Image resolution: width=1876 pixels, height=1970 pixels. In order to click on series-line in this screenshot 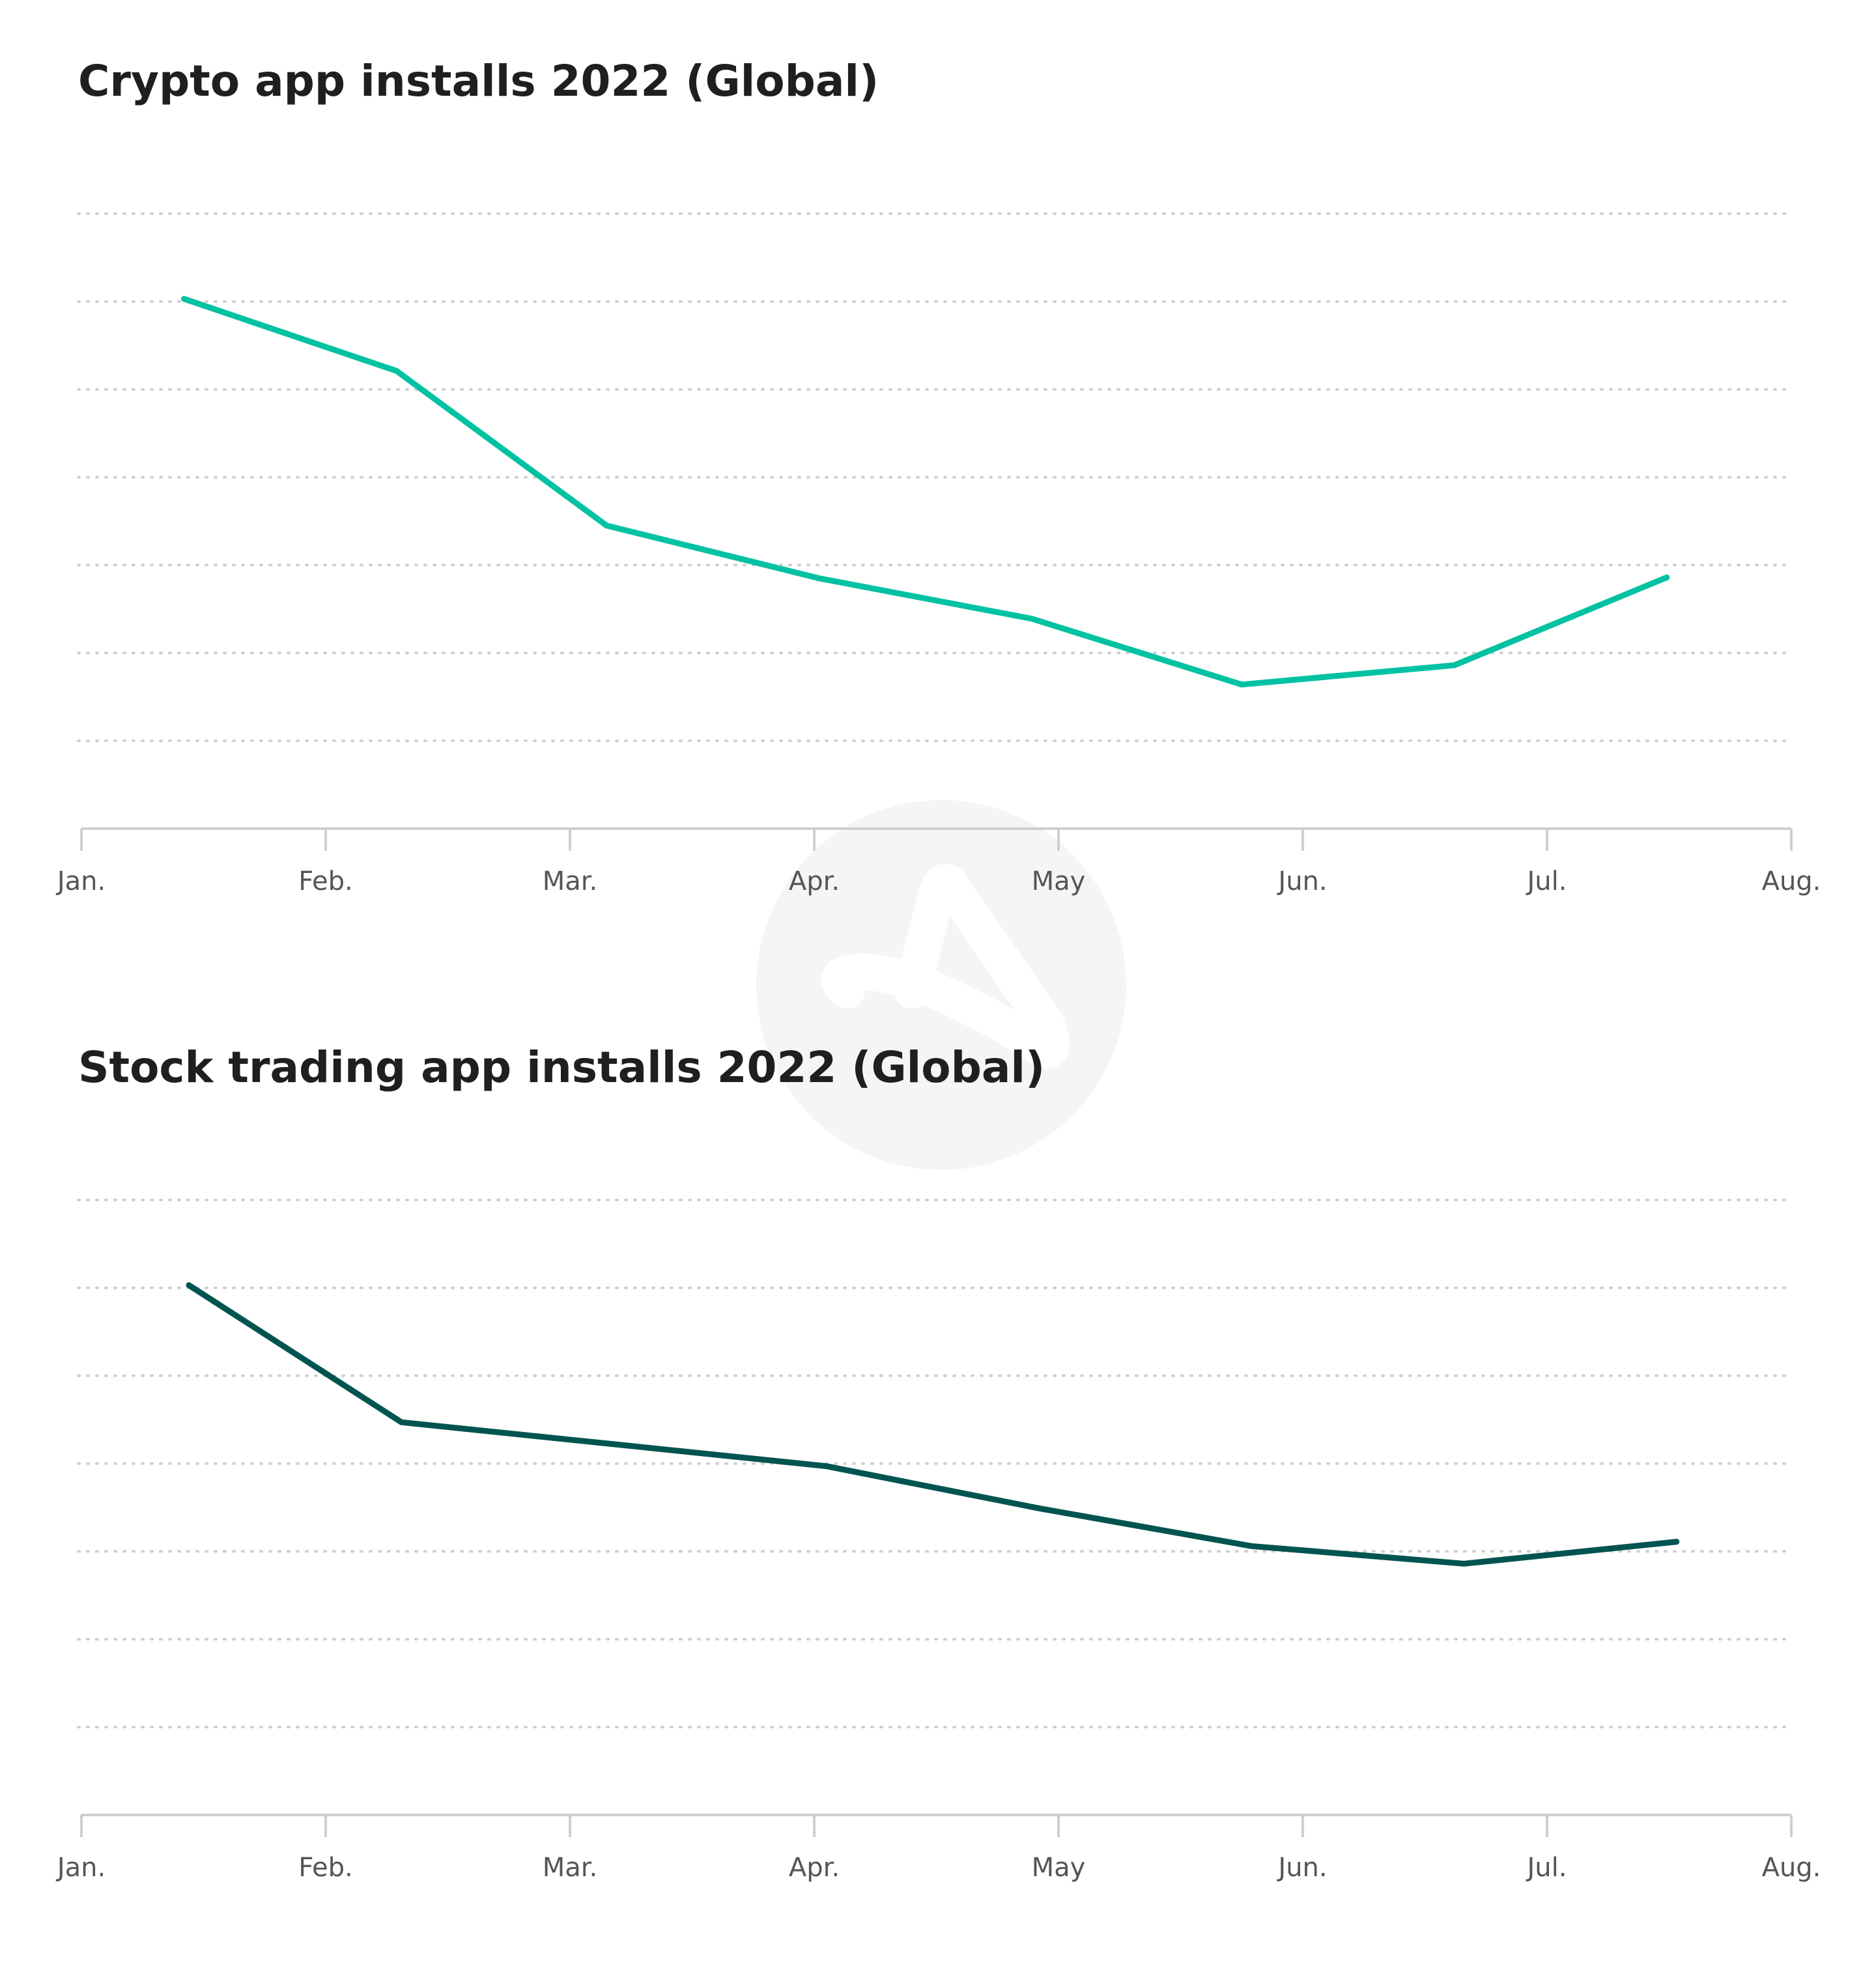, I will do `click(933, 1425)`.